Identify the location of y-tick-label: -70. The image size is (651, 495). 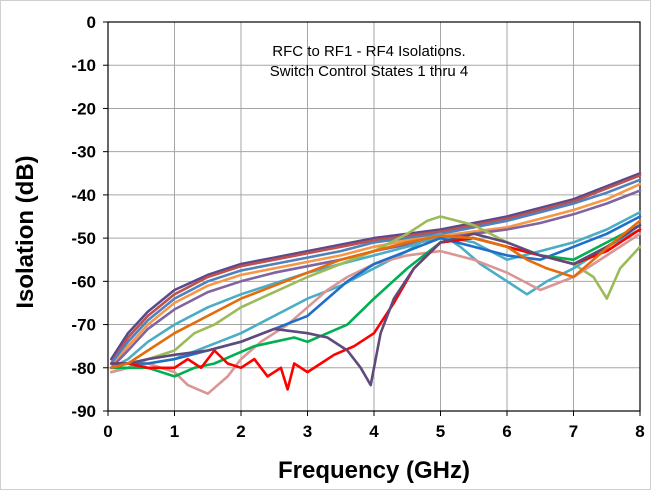
(83, 325).